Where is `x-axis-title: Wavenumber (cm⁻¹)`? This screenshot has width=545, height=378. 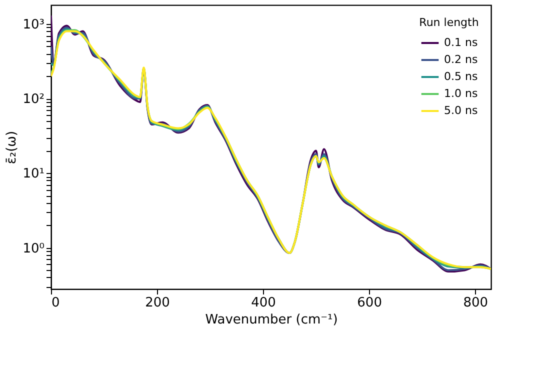 x-axis-title: Wavenumber (cm⁻¹) is located at coordinates (271, 320).